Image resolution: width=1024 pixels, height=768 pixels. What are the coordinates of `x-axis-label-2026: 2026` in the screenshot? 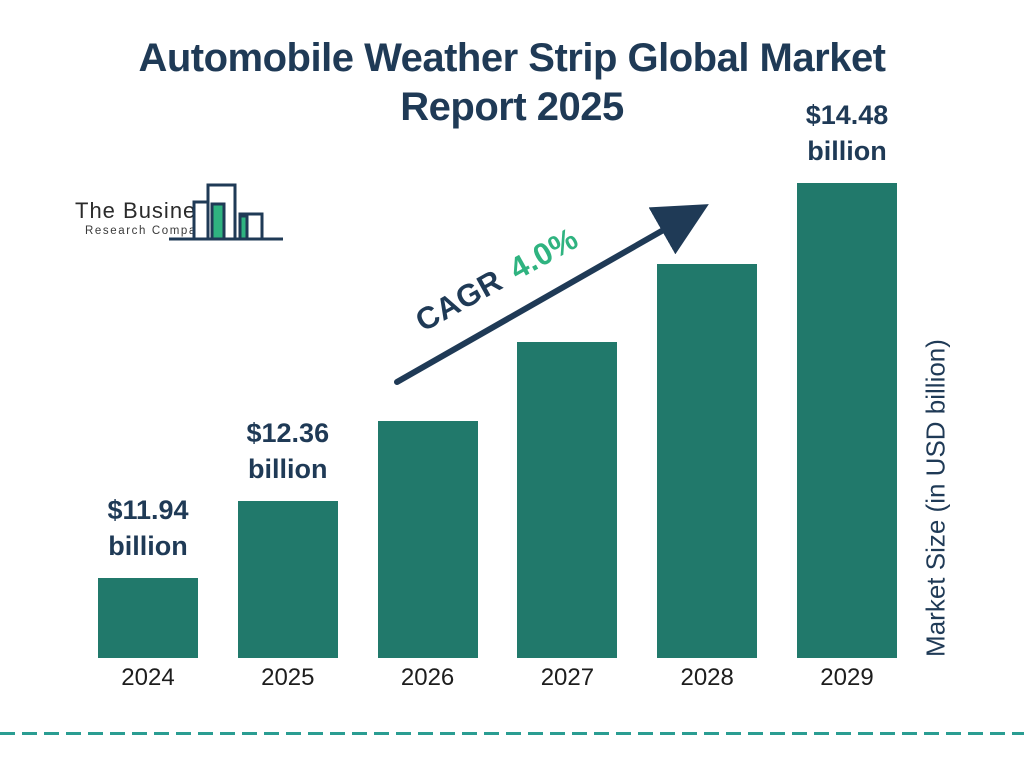 It's located at (427, 677).